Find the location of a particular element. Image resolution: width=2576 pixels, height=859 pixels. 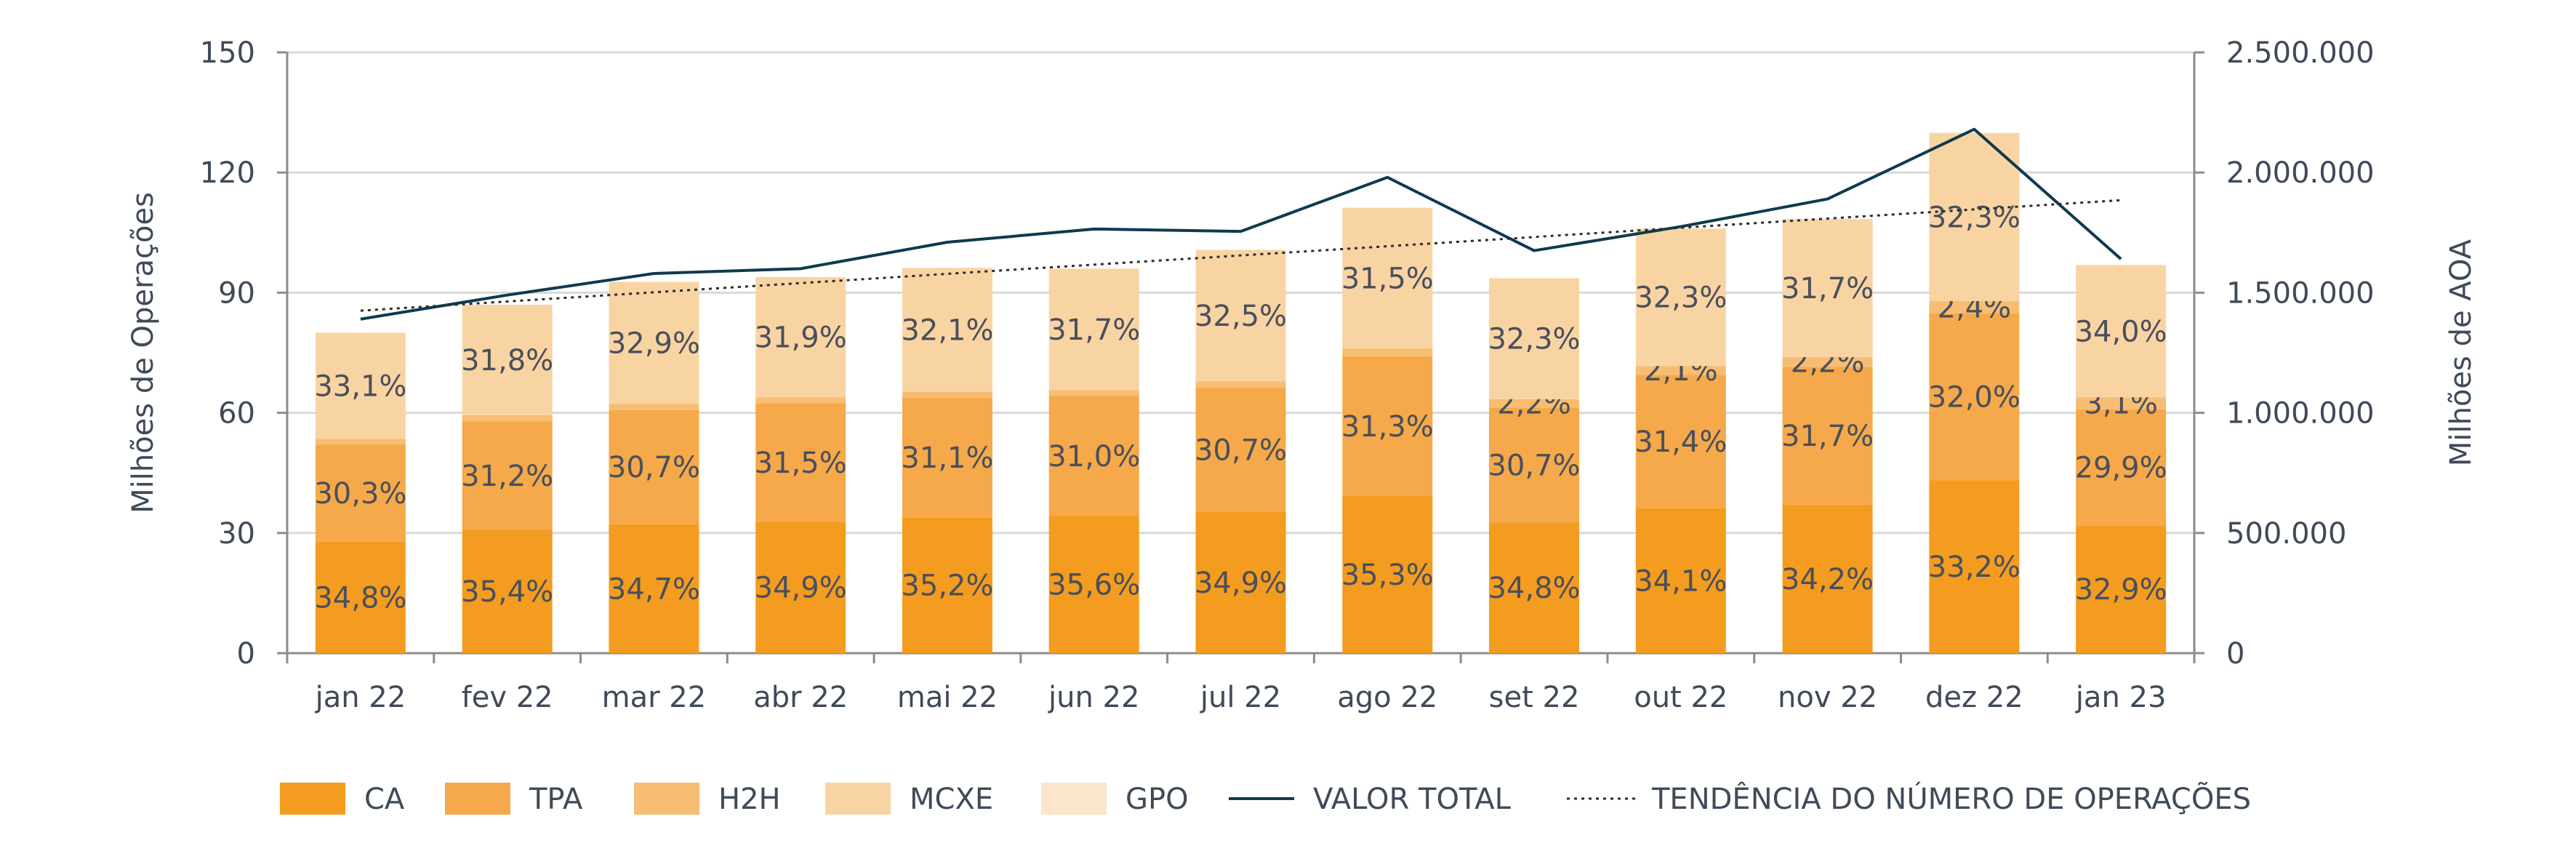

data-label: 33,1% is located at coordinates (360, 386).